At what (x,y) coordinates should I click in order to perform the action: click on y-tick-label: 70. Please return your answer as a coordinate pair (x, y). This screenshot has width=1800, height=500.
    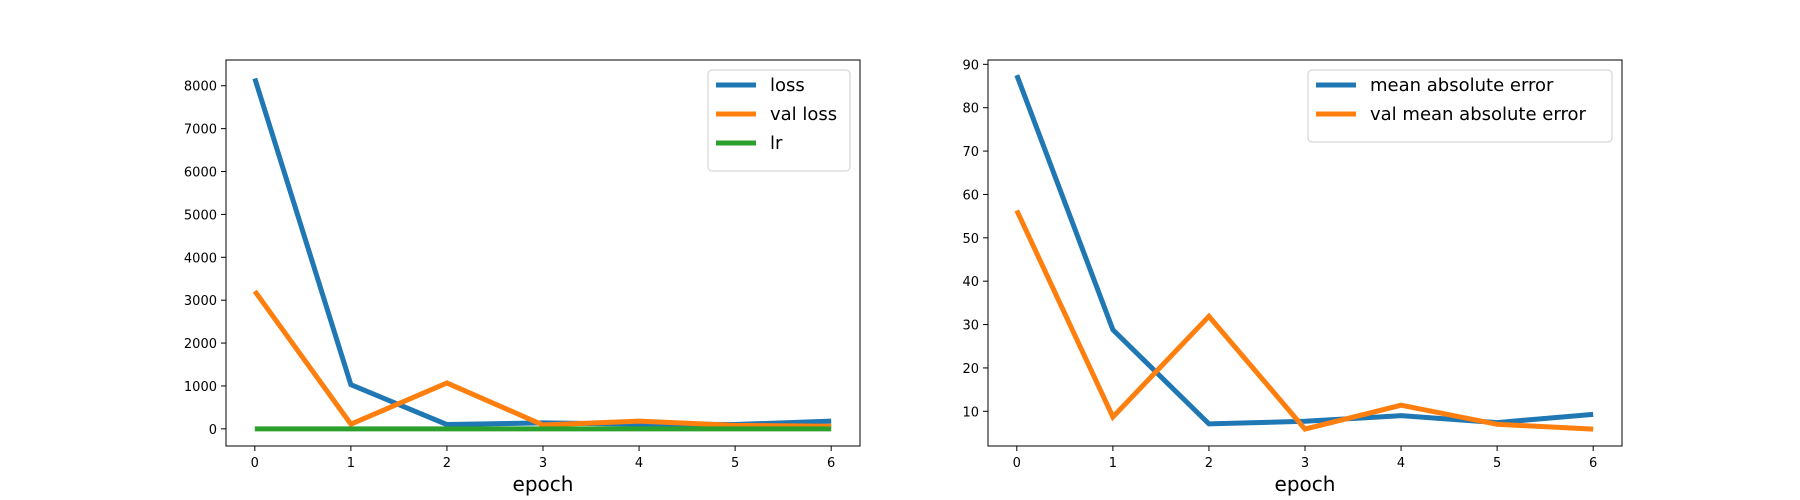
    Looking at the image, I should click on (970, 152).